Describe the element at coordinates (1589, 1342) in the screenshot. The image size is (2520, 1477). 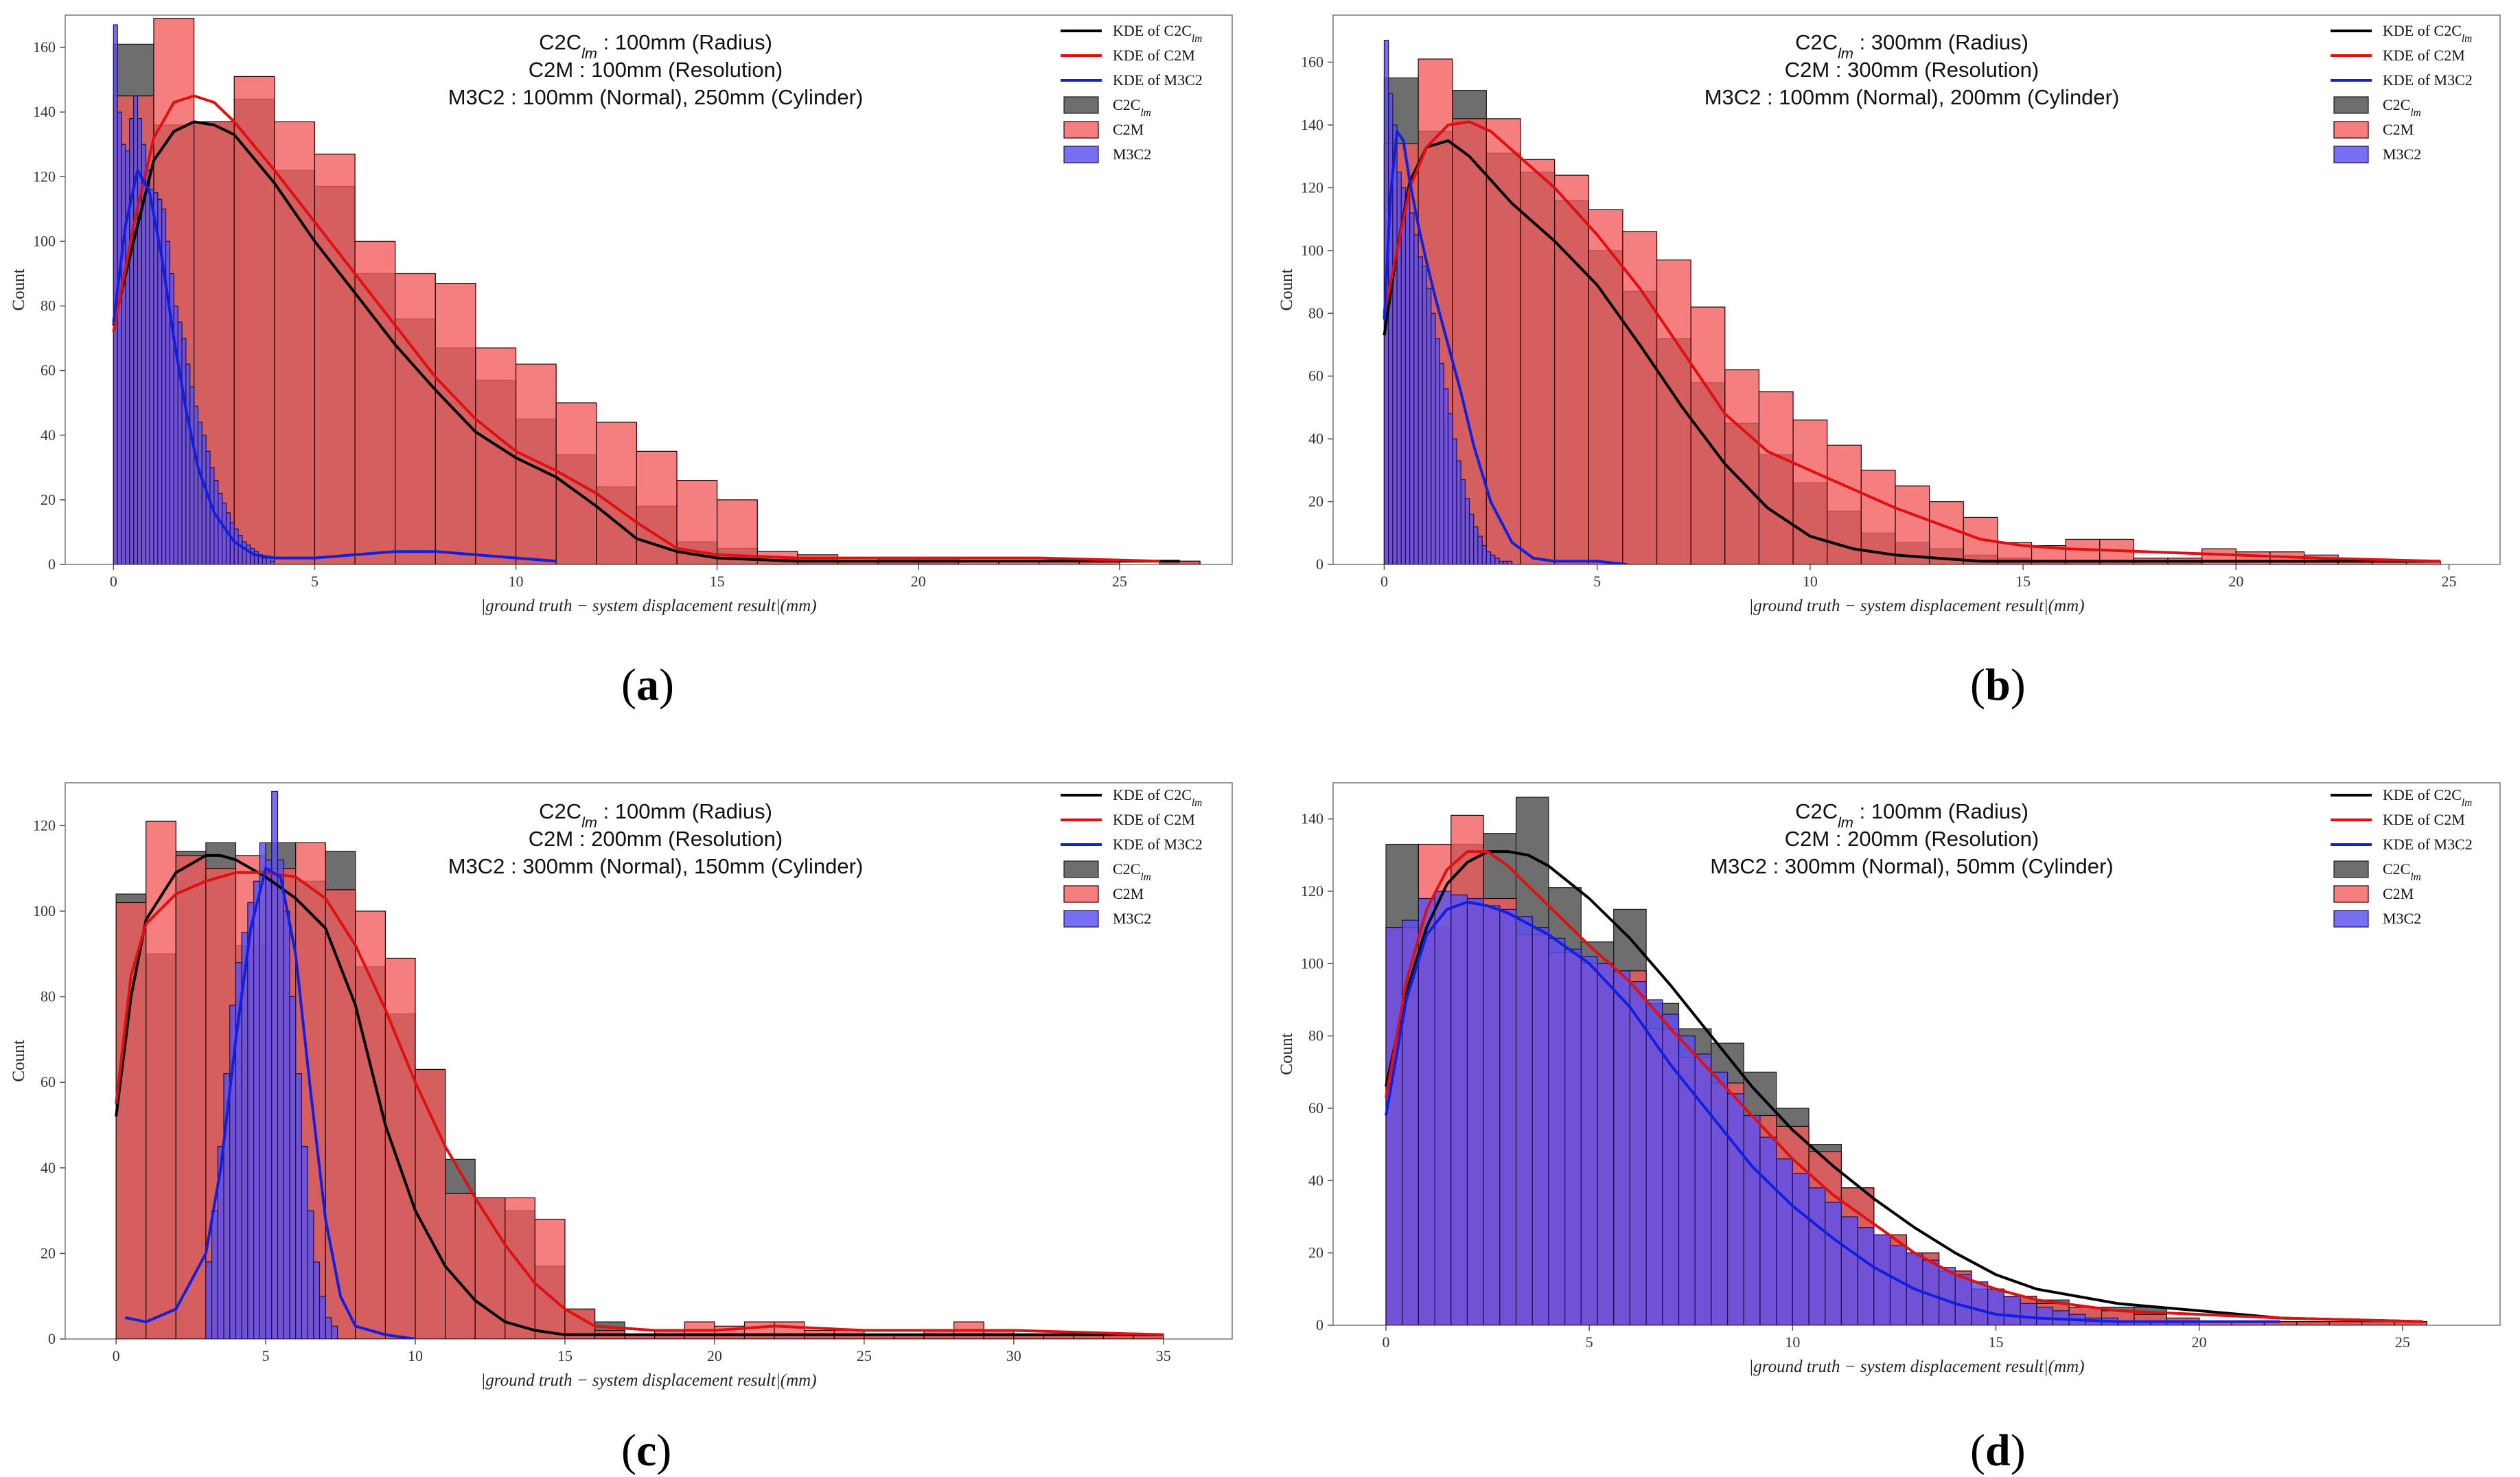
I see `x-tick-label: 5` at that location.